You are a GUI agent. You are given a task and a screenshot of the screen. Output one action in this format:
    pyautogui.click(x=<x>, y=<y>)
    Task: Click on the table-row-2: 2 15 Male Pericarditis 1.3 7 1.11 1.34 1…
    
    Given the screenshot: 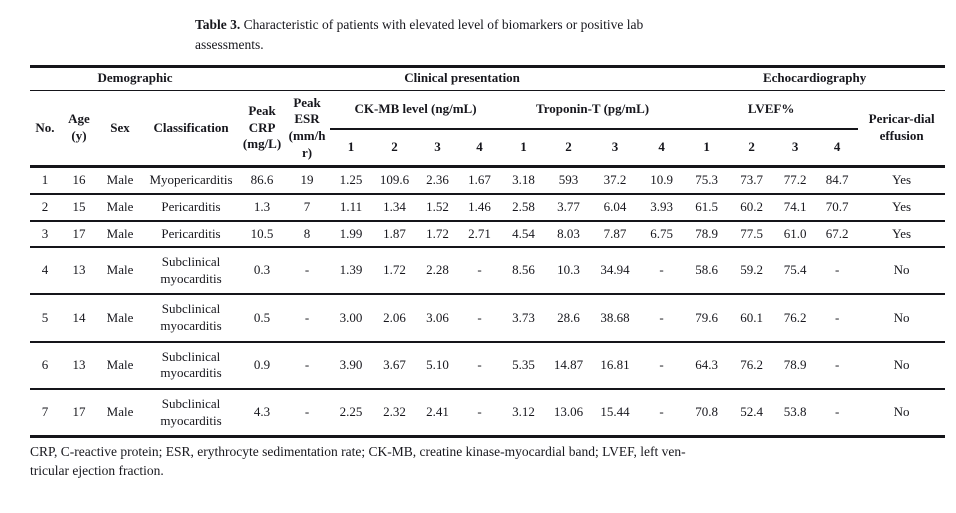 What is the action you would take?
    pyautogui.click(x=488, y=207)
    